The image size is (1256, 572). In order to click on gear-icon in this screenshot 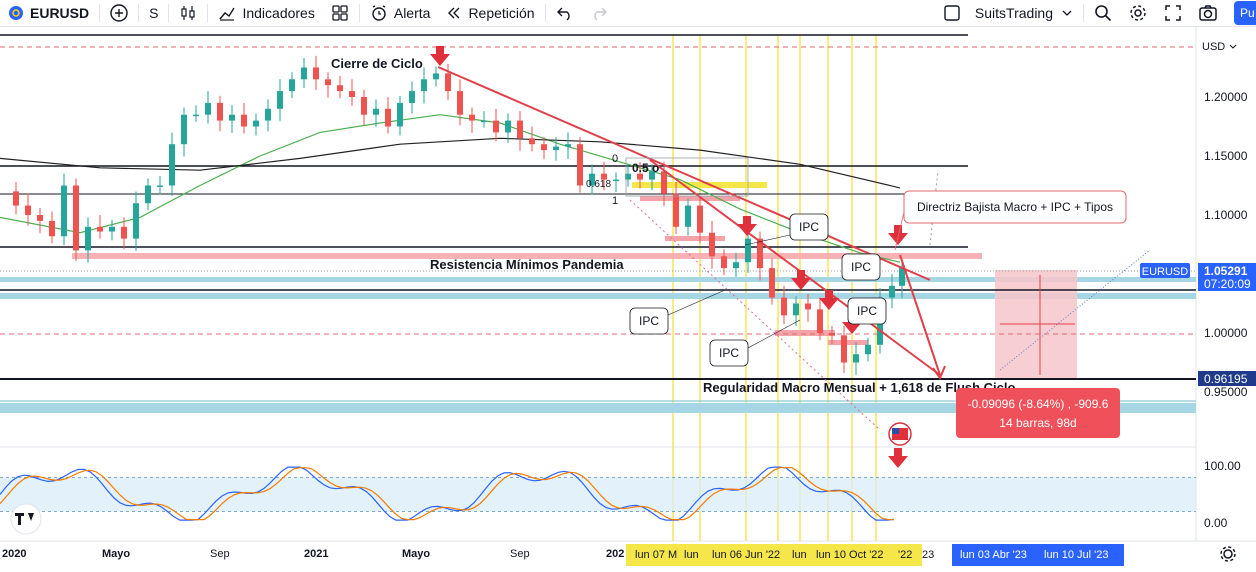, I will do `click(1138, 13)`.